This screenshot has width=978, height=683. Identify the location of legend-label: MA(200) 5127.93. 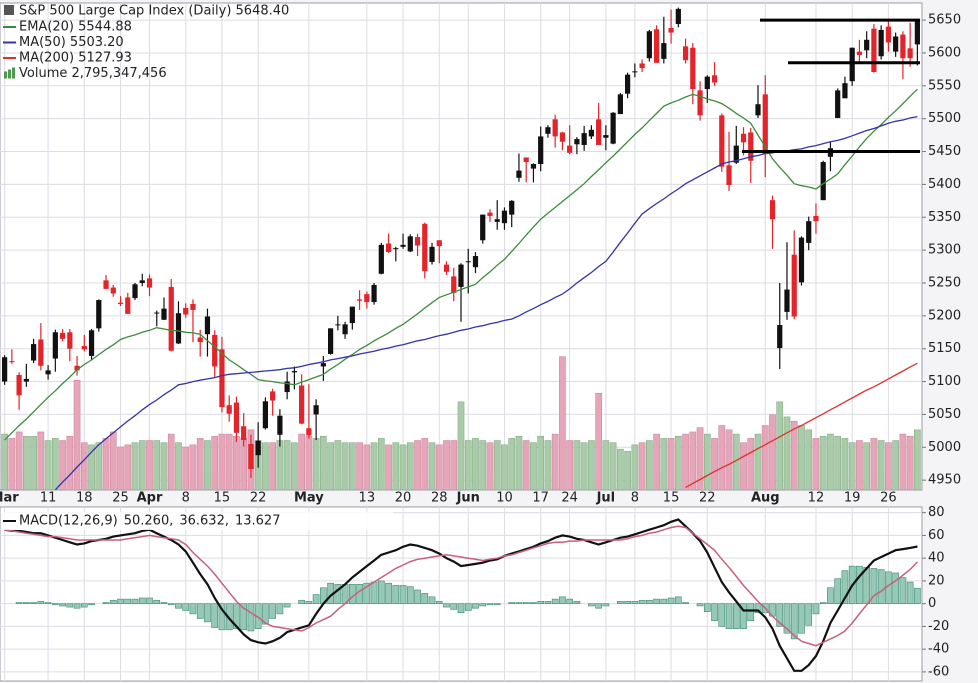
(75, 58).